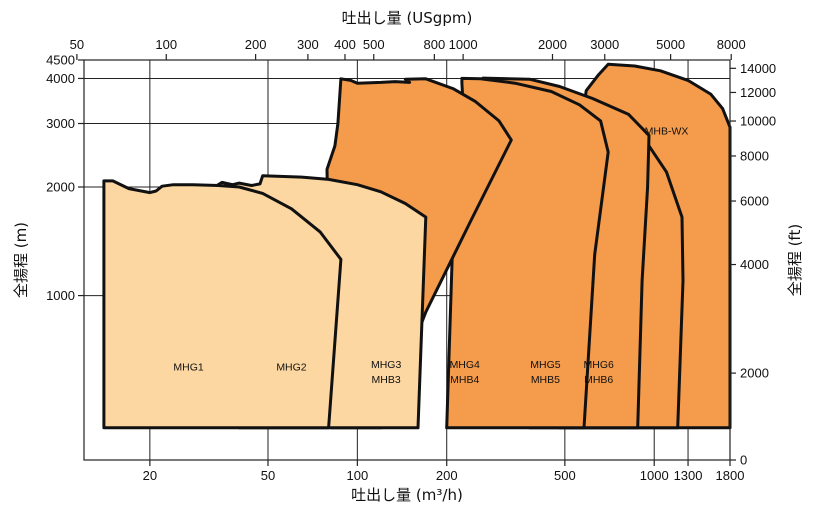 The height and width of the screenshot is (509, 819). I want to click on x-tick-label: 1000, so click(654, 475).